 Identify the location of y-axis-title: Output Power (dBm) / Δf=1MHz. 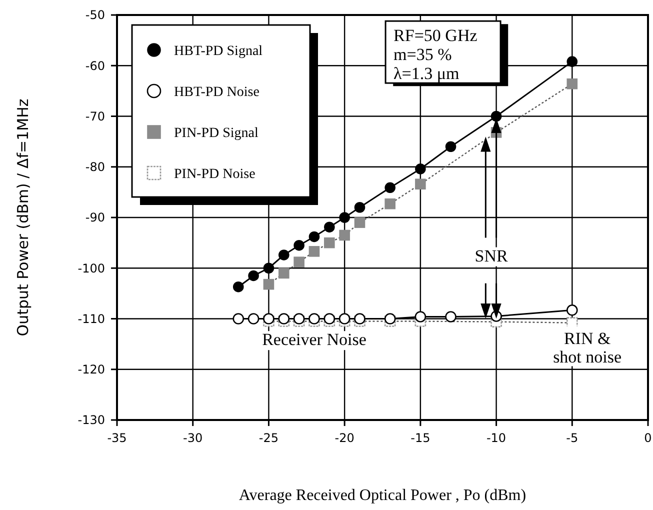
(23, 217).